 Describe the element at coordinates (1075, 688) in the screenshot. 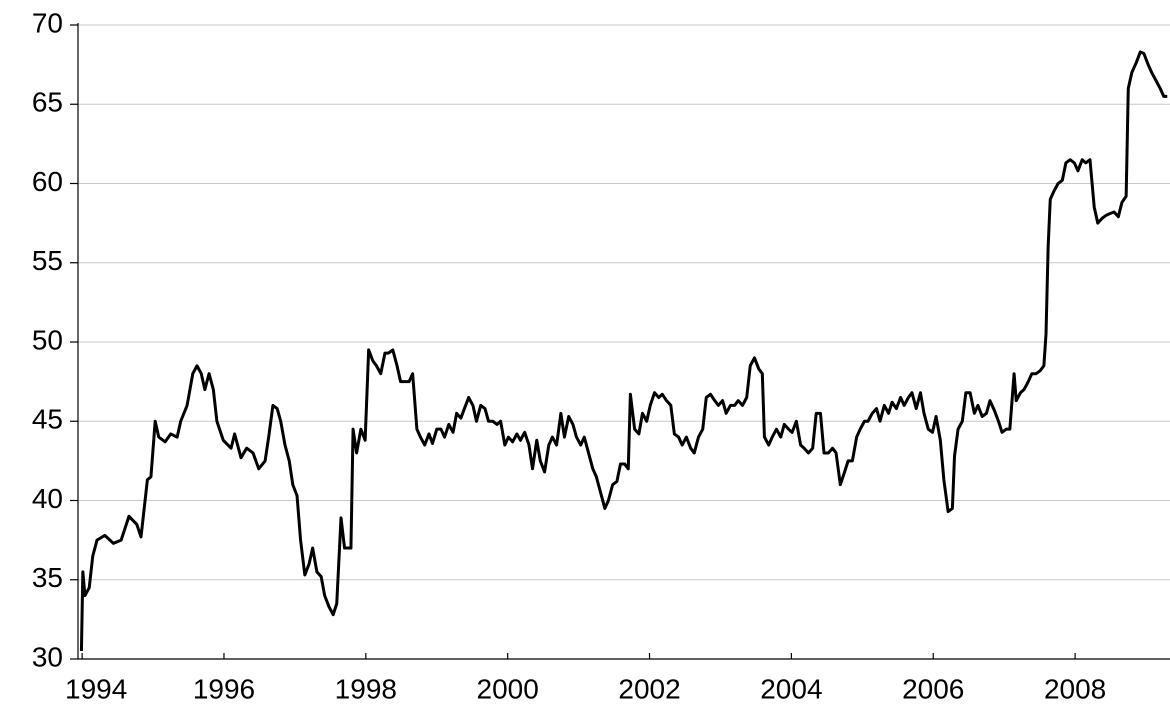

I see `x-tick-label: 2008` at that location.